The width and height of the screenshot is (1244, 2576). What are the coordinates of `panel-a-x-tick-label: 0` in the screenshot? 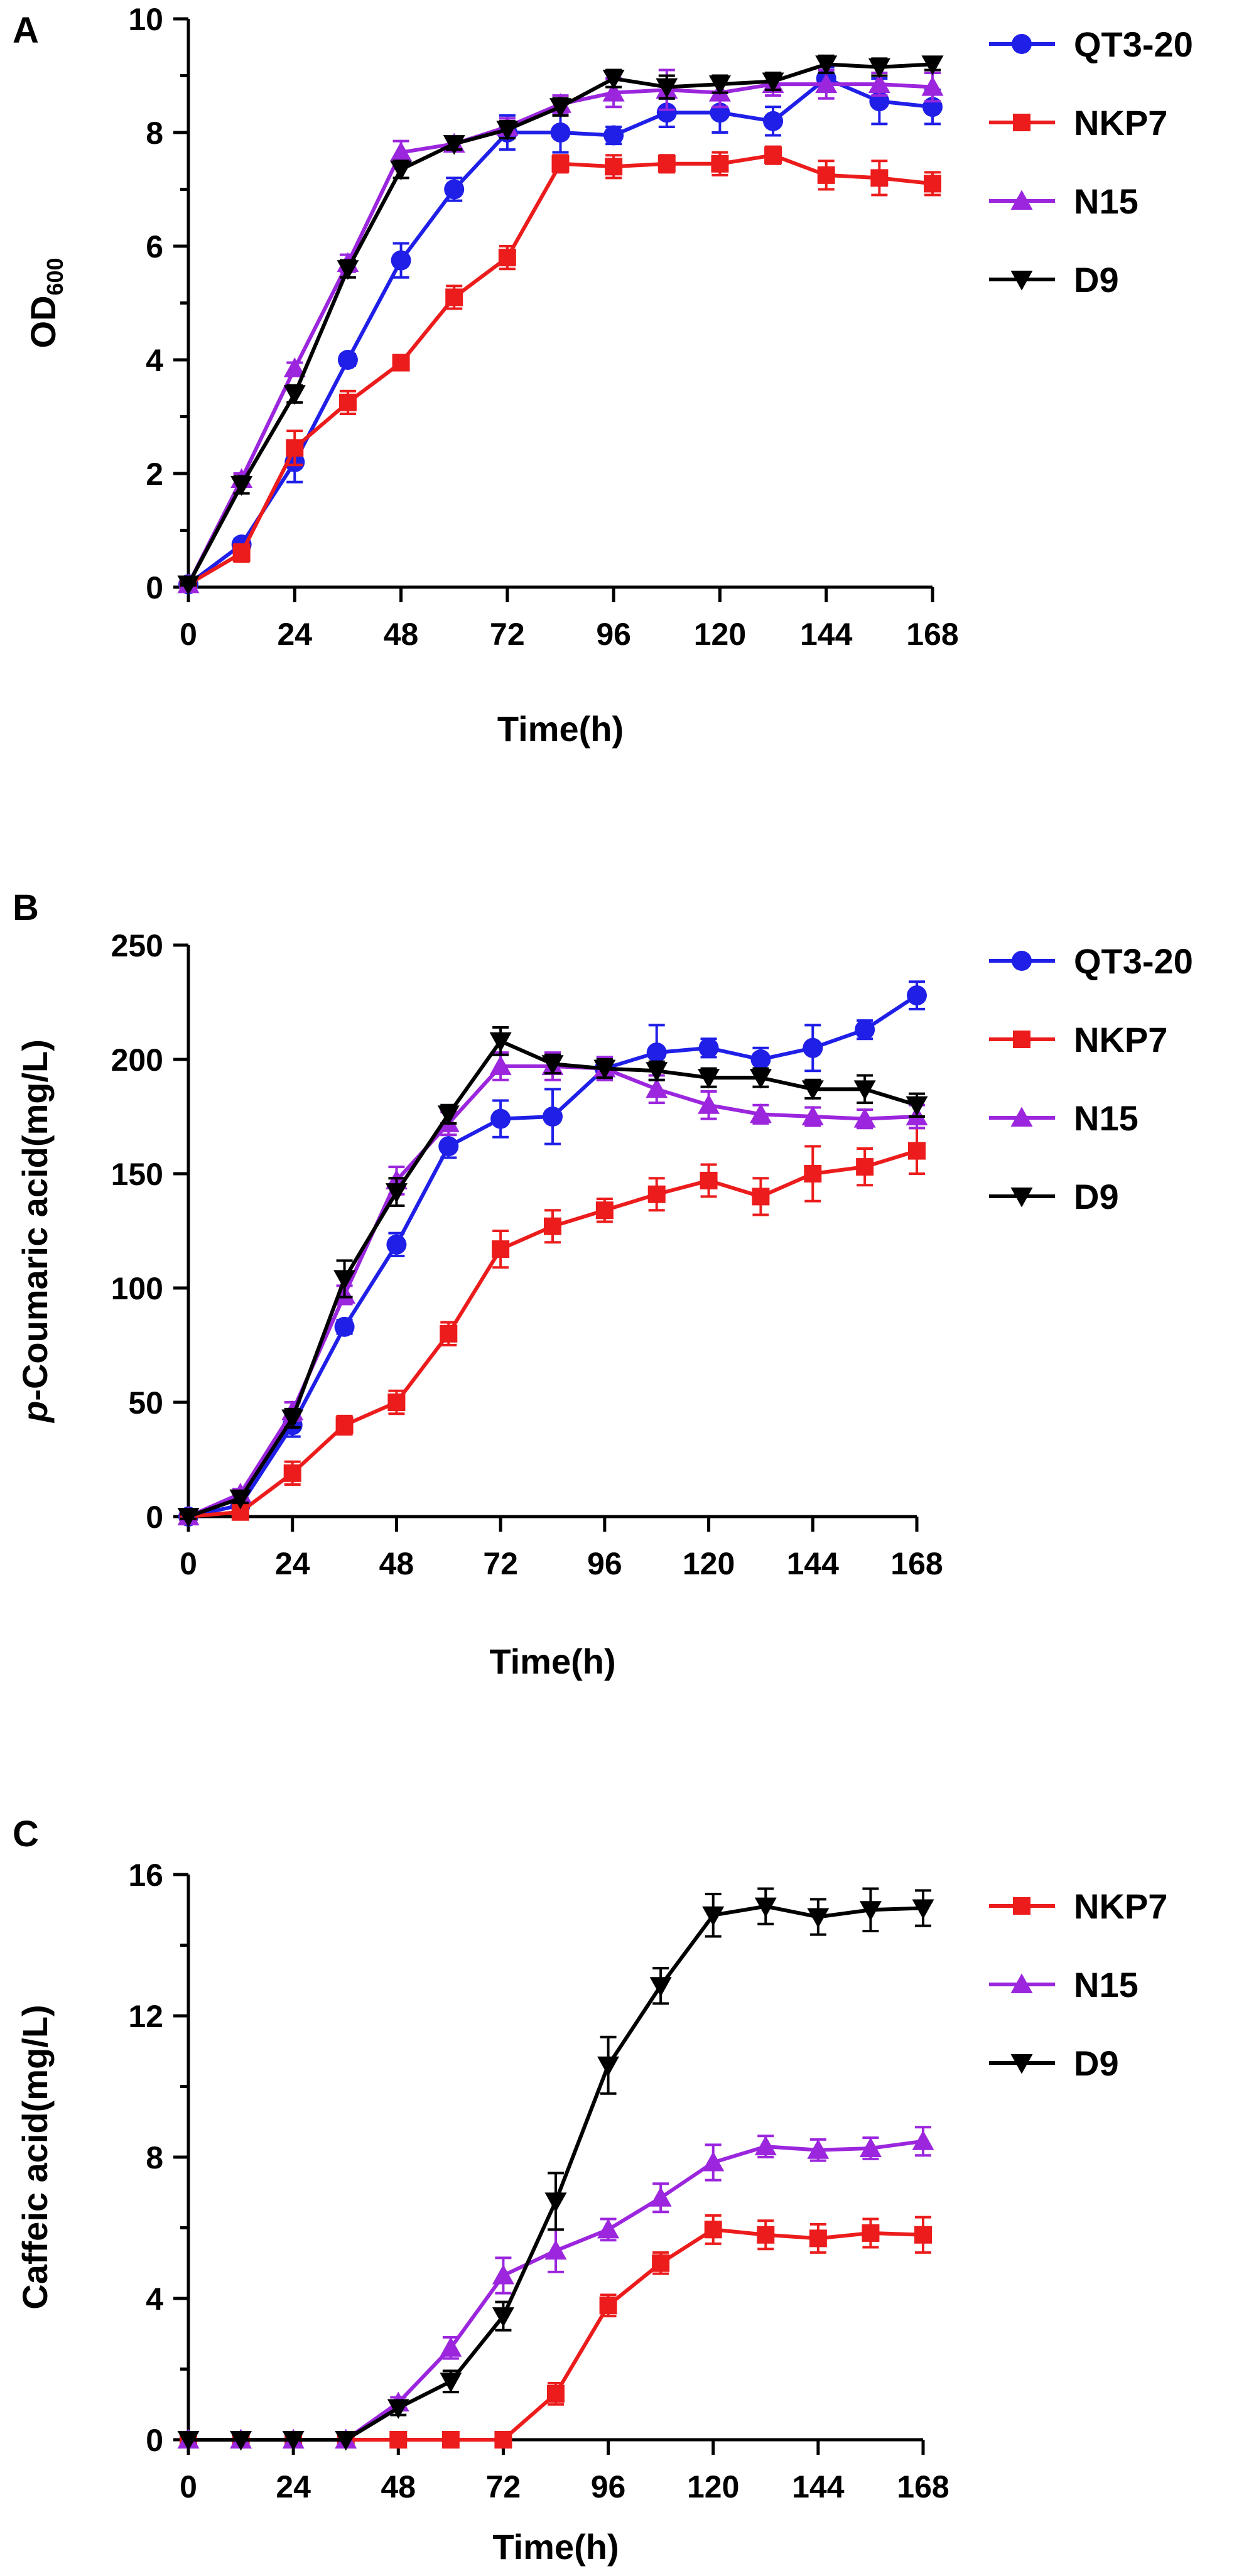 It's located at (188, 635).